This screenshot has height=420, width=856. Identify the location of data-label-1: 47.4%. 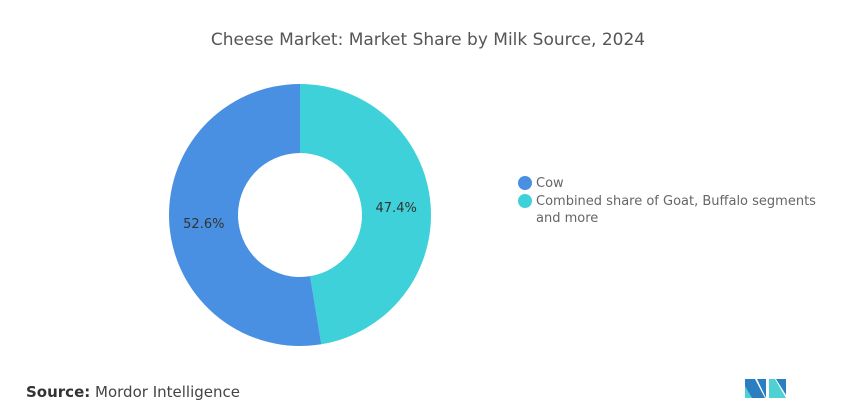
(396, 208).